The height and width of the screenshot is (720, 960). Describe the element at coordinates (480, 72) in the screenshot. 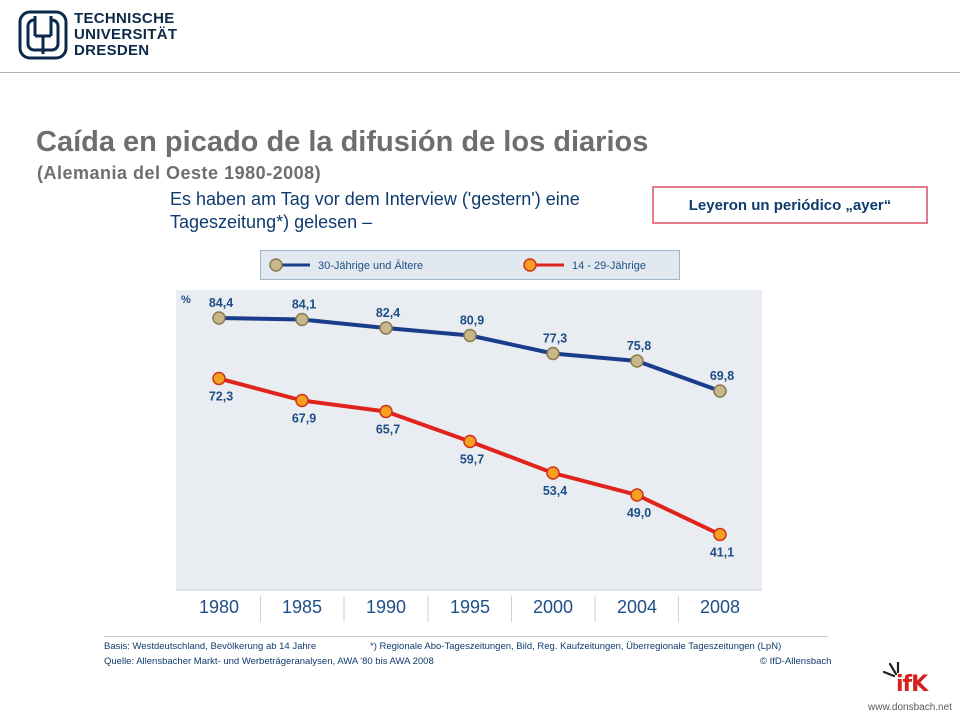

I see `header-divider` at that location.